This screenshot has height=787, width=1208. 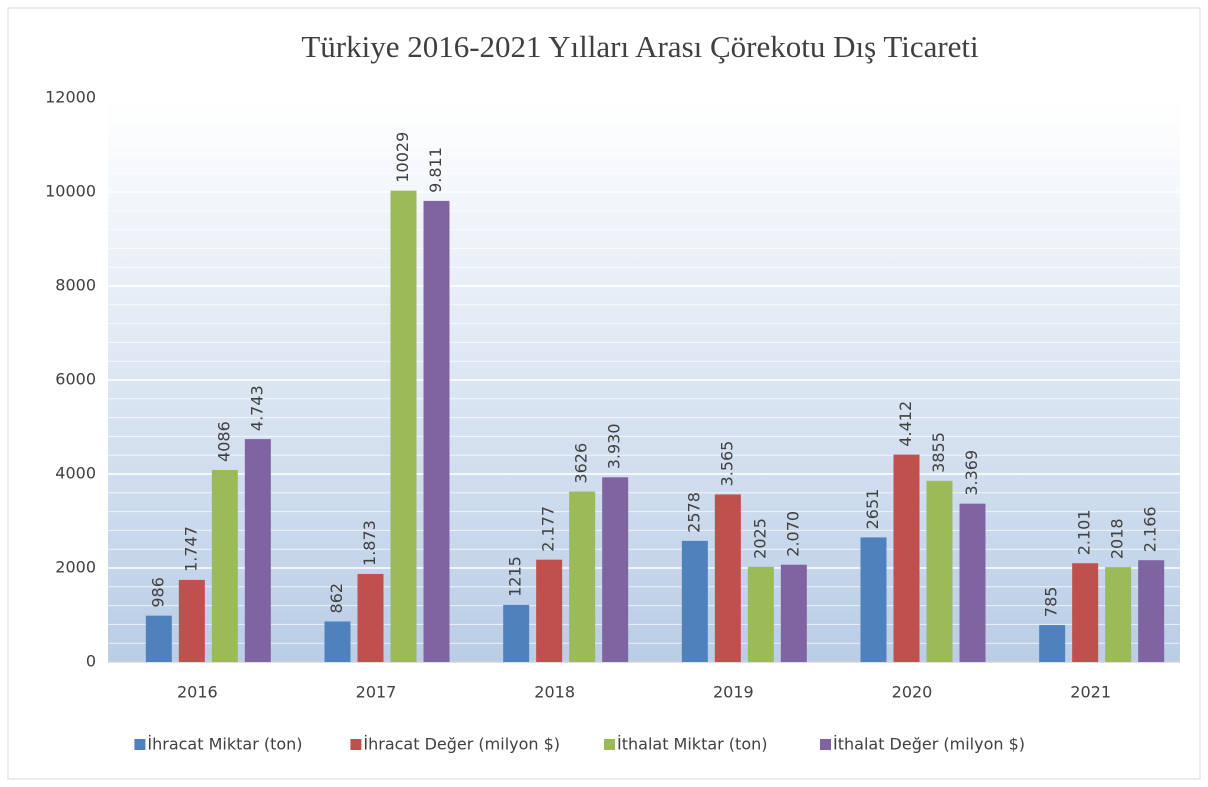 I want to click on y-tick-label: 12000, so click(x=70, y=97).